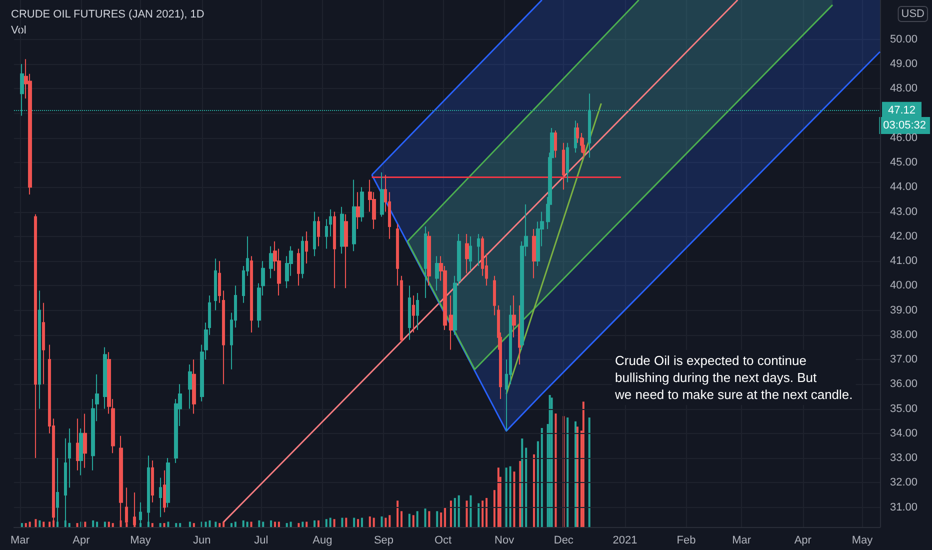  What do you see at coordinates (261, 540) in the screenshot?
I see `x-tick-label: Jul` at bounding box center [261, 540].